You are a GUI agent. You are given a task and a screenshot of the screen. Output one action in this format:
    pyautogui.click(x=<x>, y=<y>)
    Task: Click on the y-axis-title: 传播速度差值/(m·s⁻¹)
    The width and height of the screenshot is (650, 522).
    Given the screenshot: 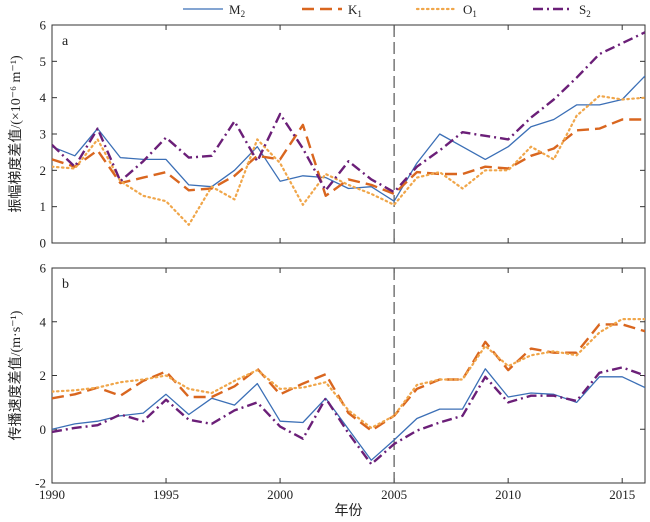 What is the action you would take?
    pyautogui.click(x=16, y=375)
    